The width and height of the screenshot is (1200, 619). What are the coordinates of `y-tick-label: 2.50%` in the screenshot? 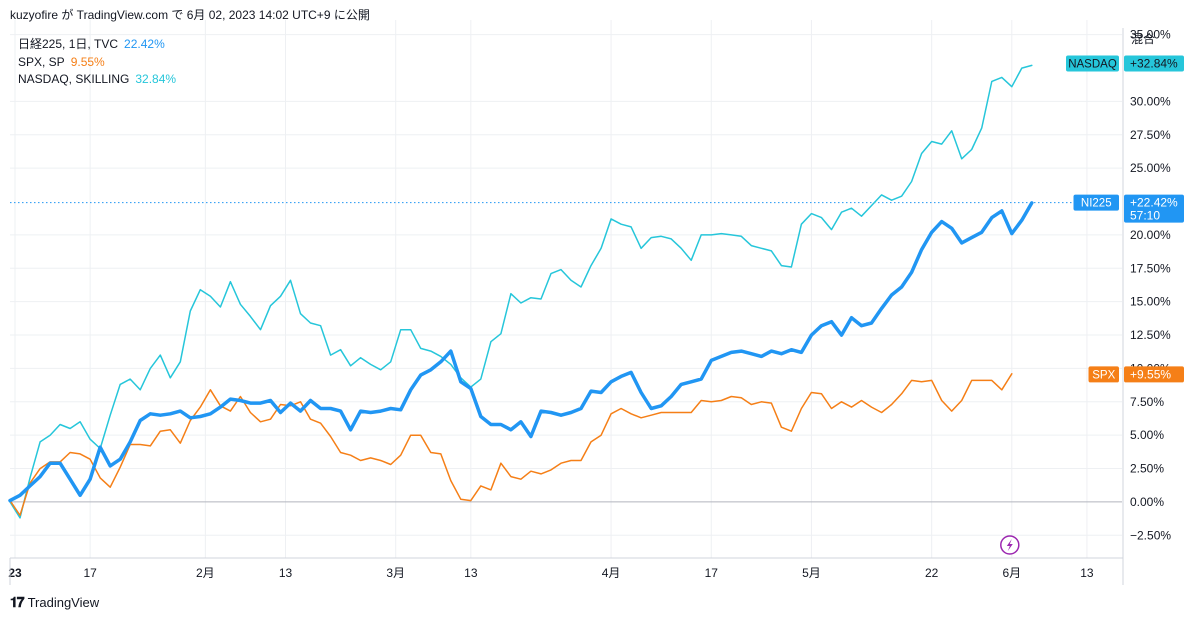 It's located at (1147, 469).